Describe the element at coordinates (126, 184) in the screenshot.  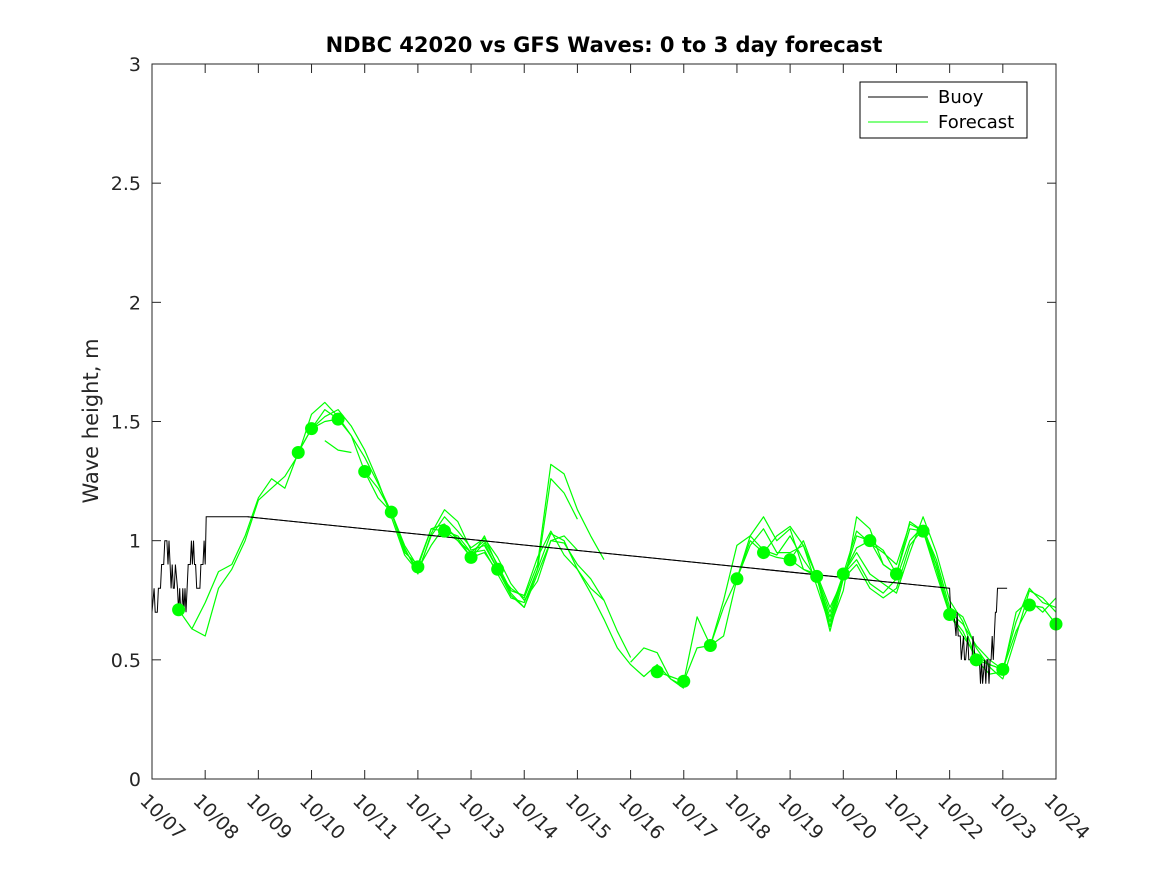
I see `y-tick-label: 2.5` at that location.